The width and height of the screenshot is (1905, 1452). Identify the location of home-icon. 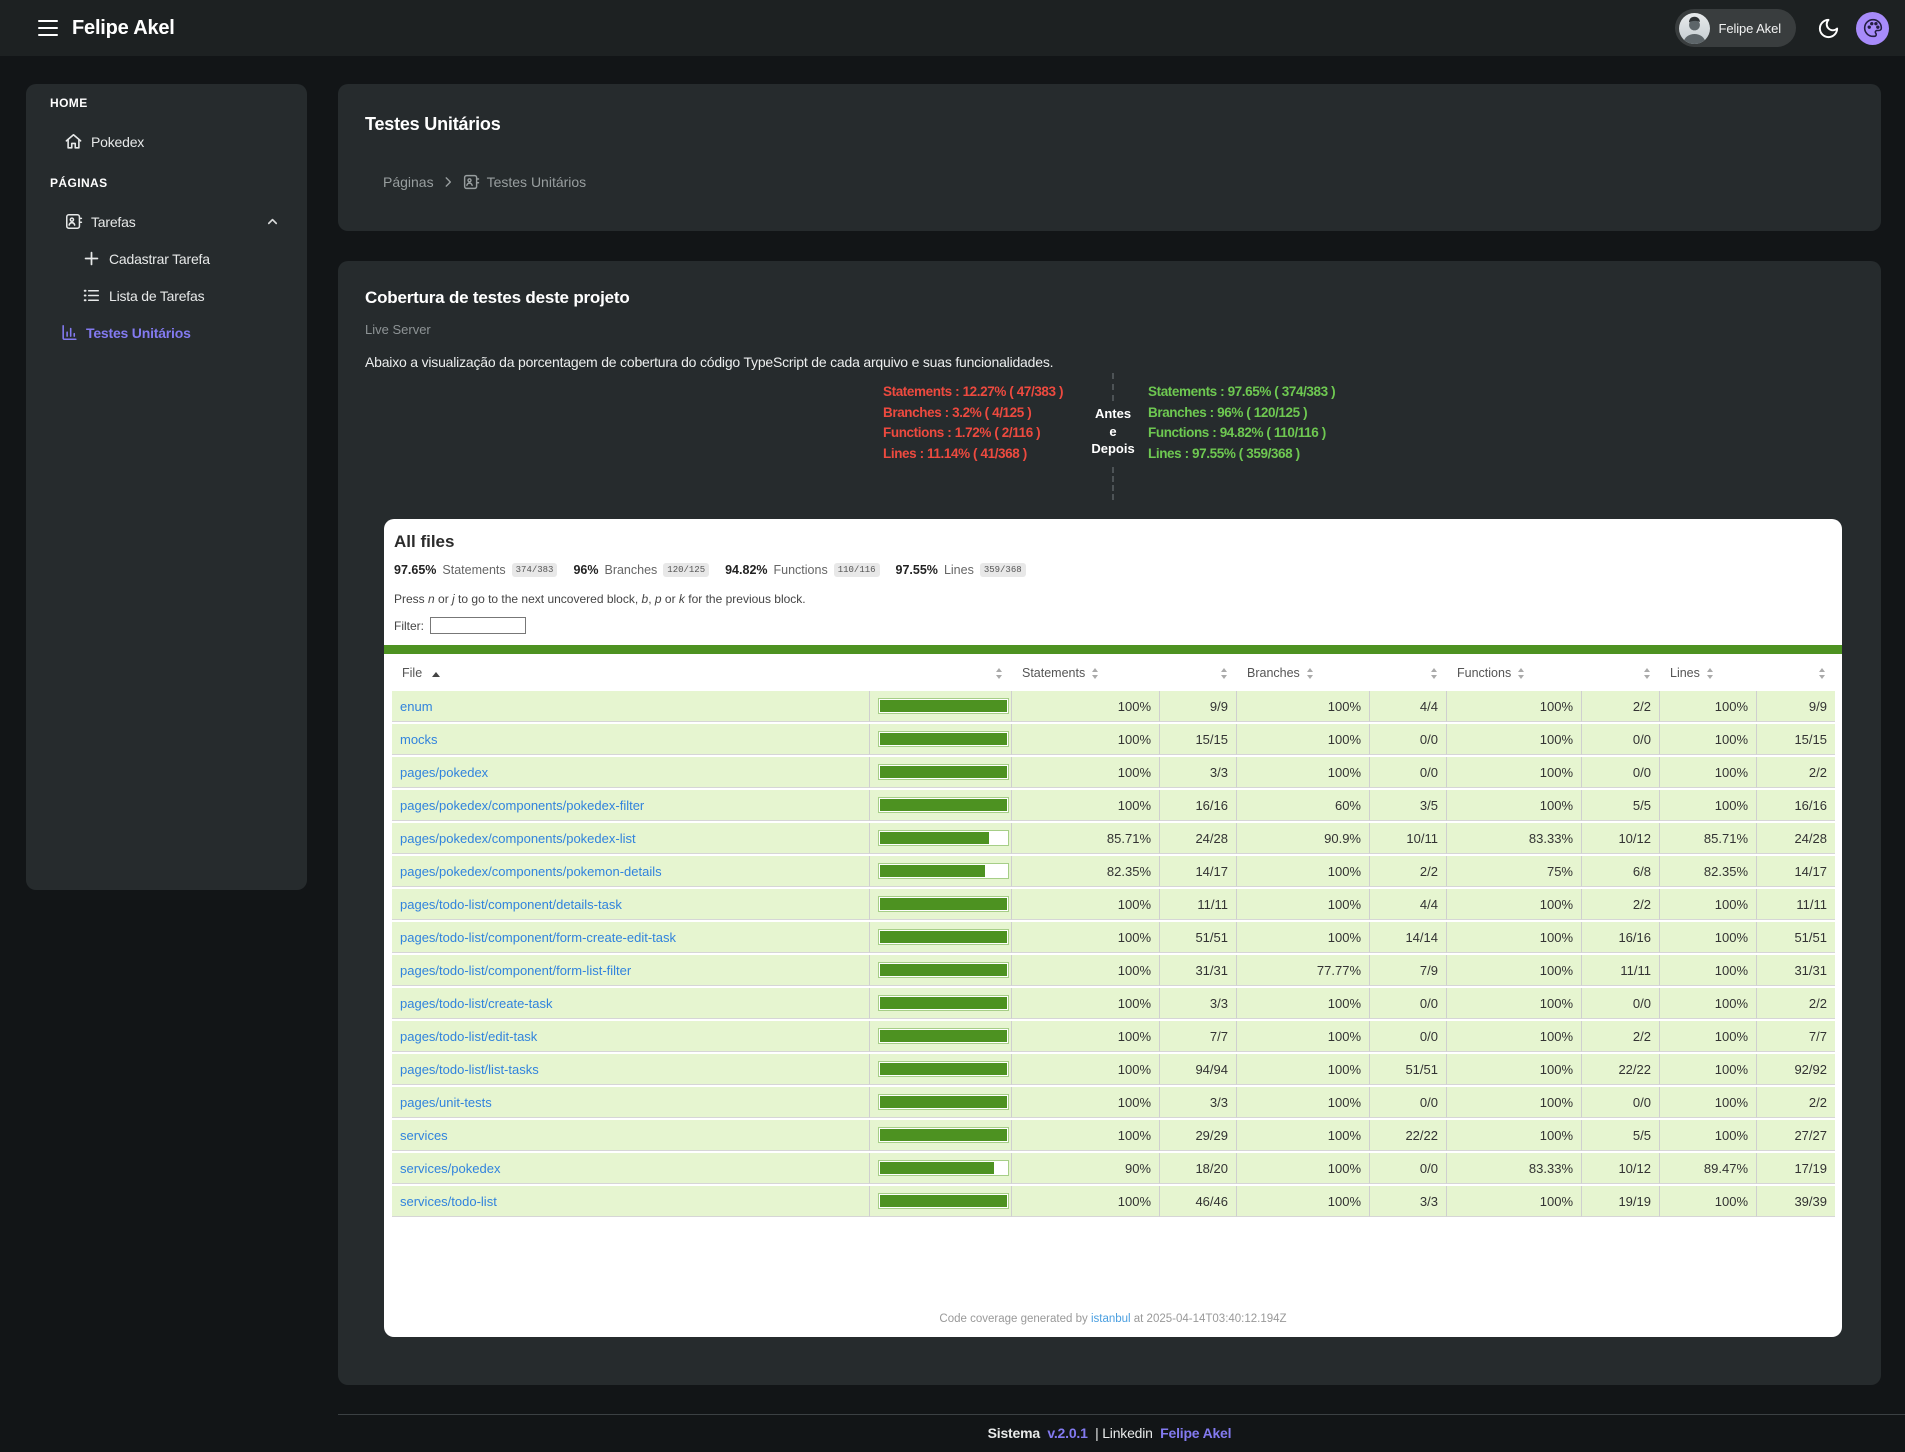
(73, 141).